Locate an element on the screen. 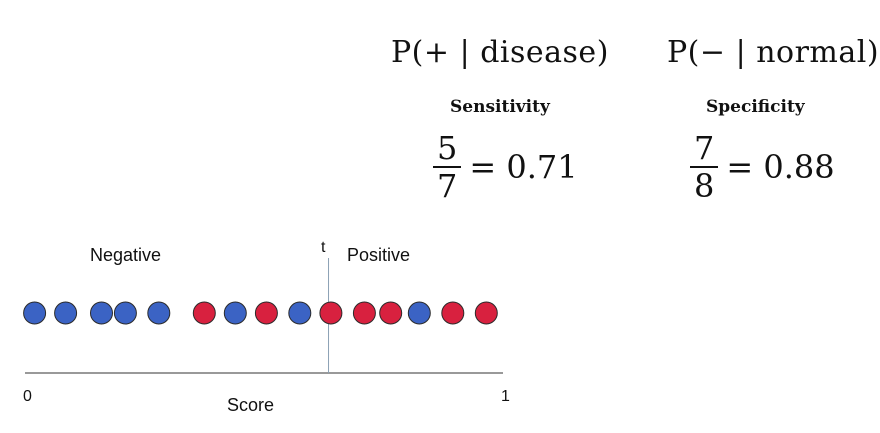  axis-max-tick: 1 is located at coordinates (505, 396).